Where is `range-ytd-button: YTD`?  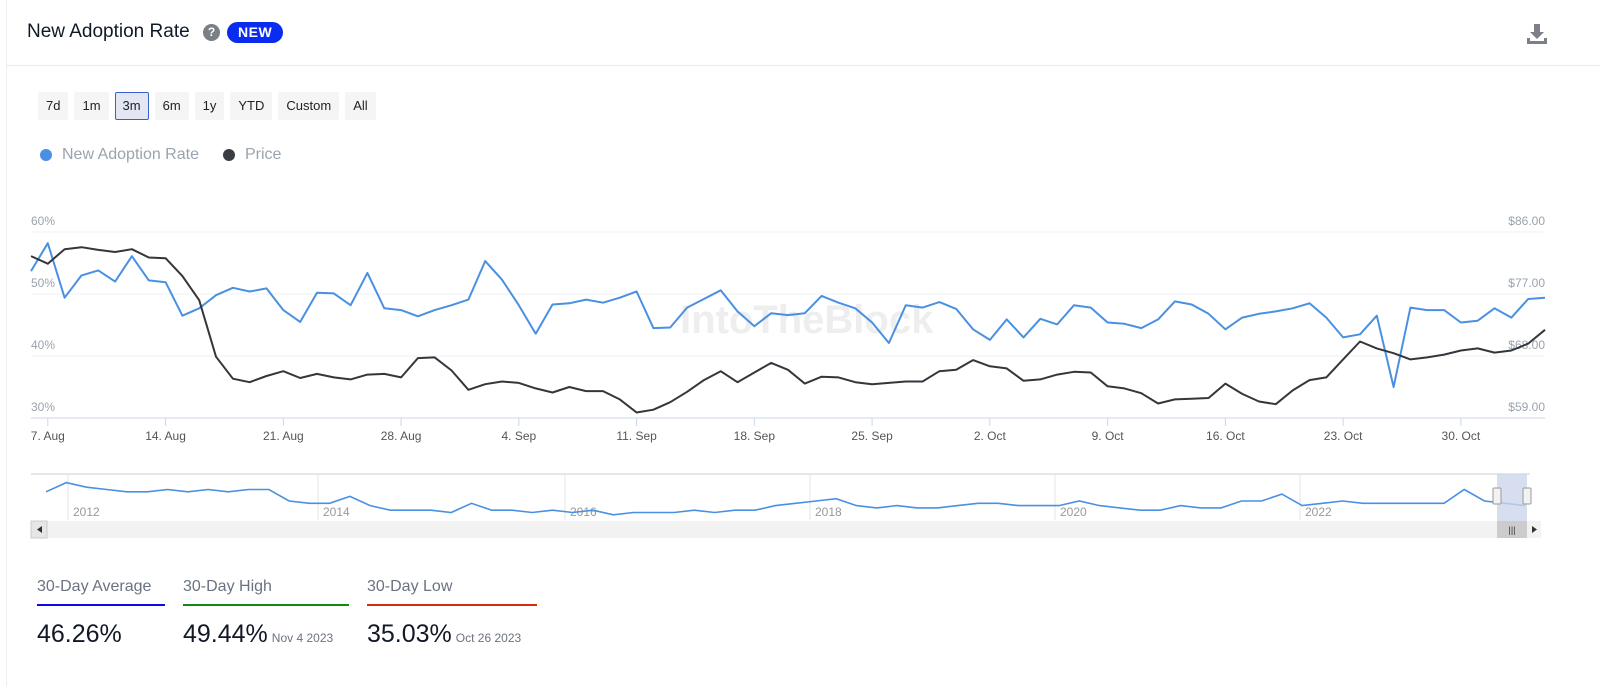
range-ytd-button: YTD is located at coordinates (251, 106).